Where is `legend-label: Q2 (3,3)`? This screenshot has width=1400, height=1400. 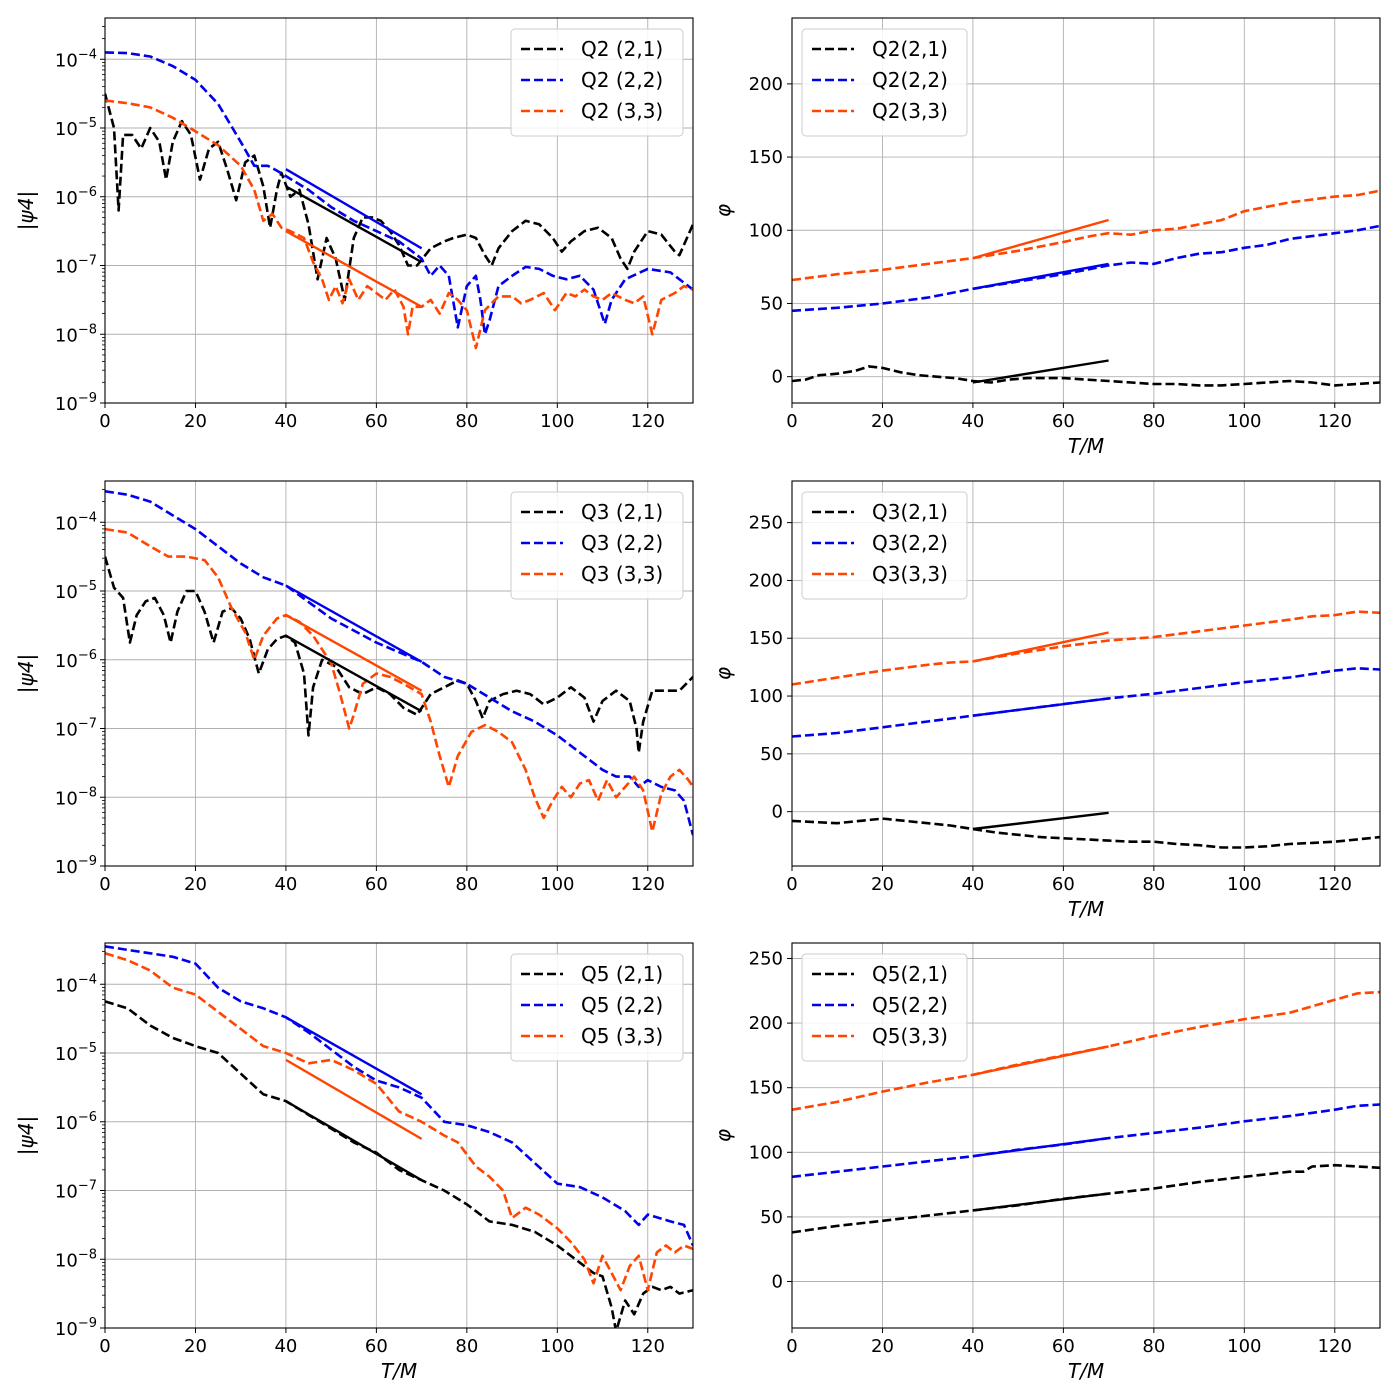 legend-label: Q2 (3,3) is located at coordinates (622, 111).